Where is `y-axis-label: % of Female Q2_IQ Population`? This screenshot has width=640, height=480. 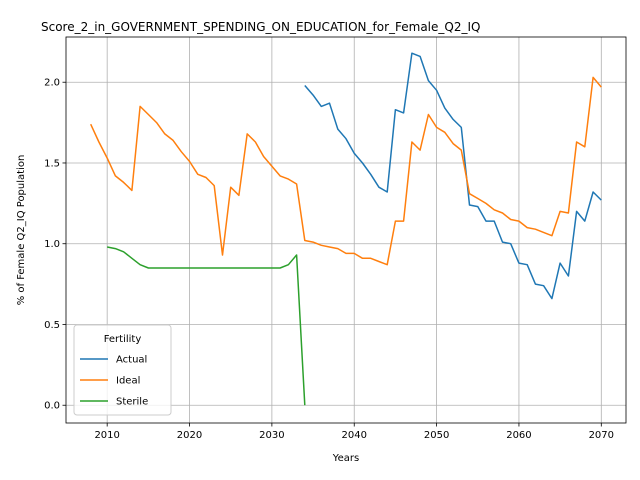
y-axis-label: % of Female Q2_IQ Population is located at coordinates (21, 230).